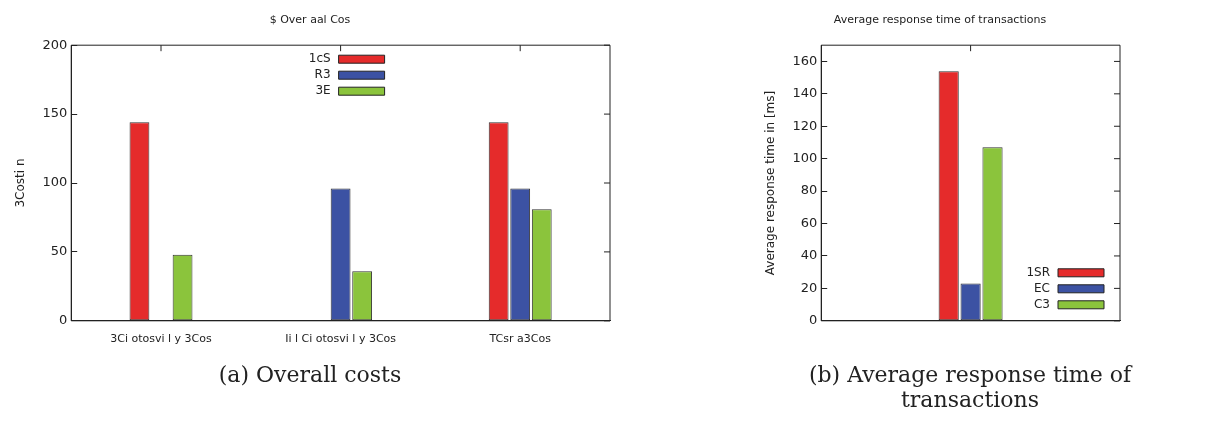 The image size is (1231, 421). I want to click on text: (a) Overall costs, so click(310, 374).